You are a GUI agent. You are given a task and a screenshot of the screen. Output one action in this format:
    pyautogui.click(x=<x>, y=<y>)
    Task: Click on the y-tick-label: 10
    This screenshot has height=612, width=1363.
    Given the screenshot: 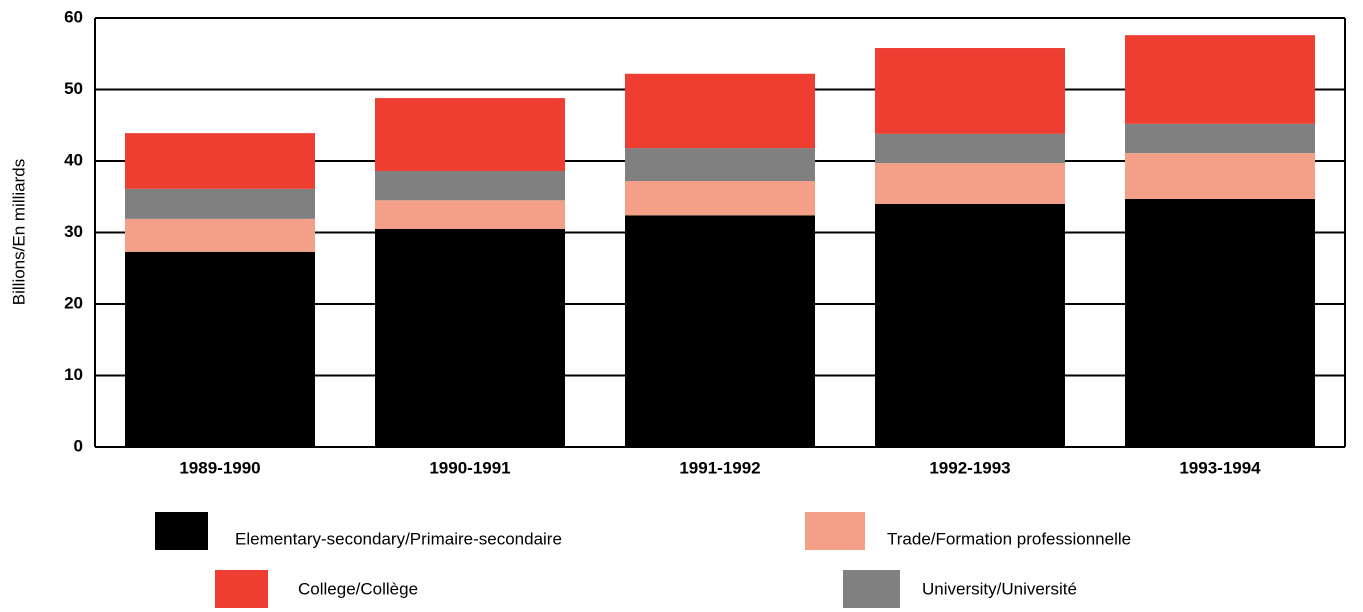 What is the action you would take?
    pyautogui.click(x=73, y=374)
    